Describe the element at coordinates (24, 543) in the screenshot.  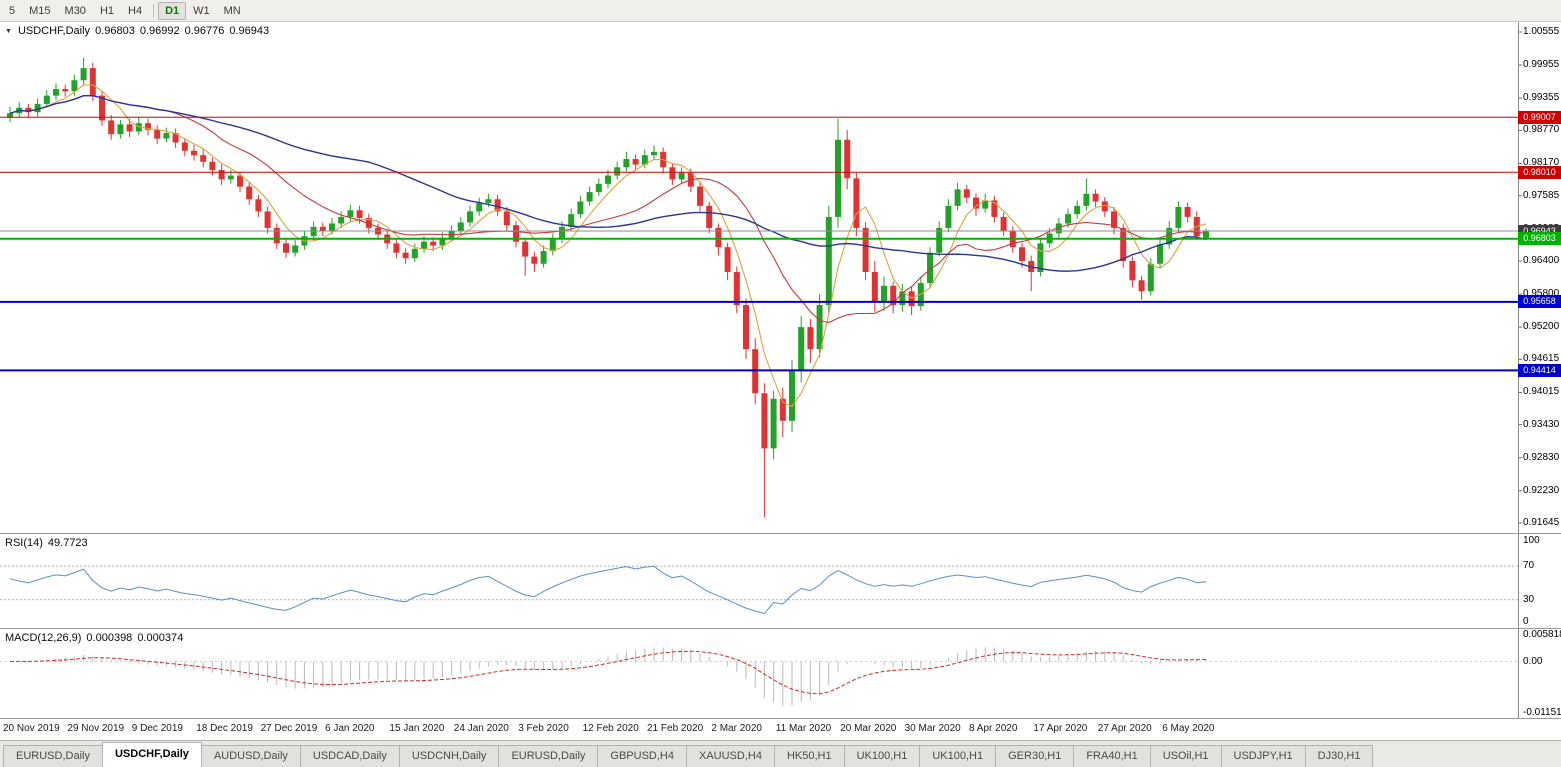
I see `rsi-label: RSI(14)` at that location.